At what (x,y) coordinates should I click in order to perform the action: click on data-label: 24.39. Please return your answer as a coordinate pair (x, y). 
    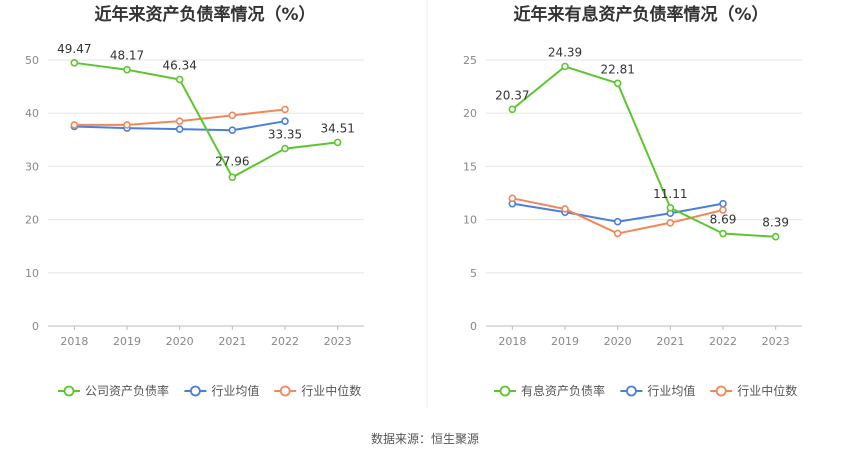
    Looking at the image, I should click on (565, 52).